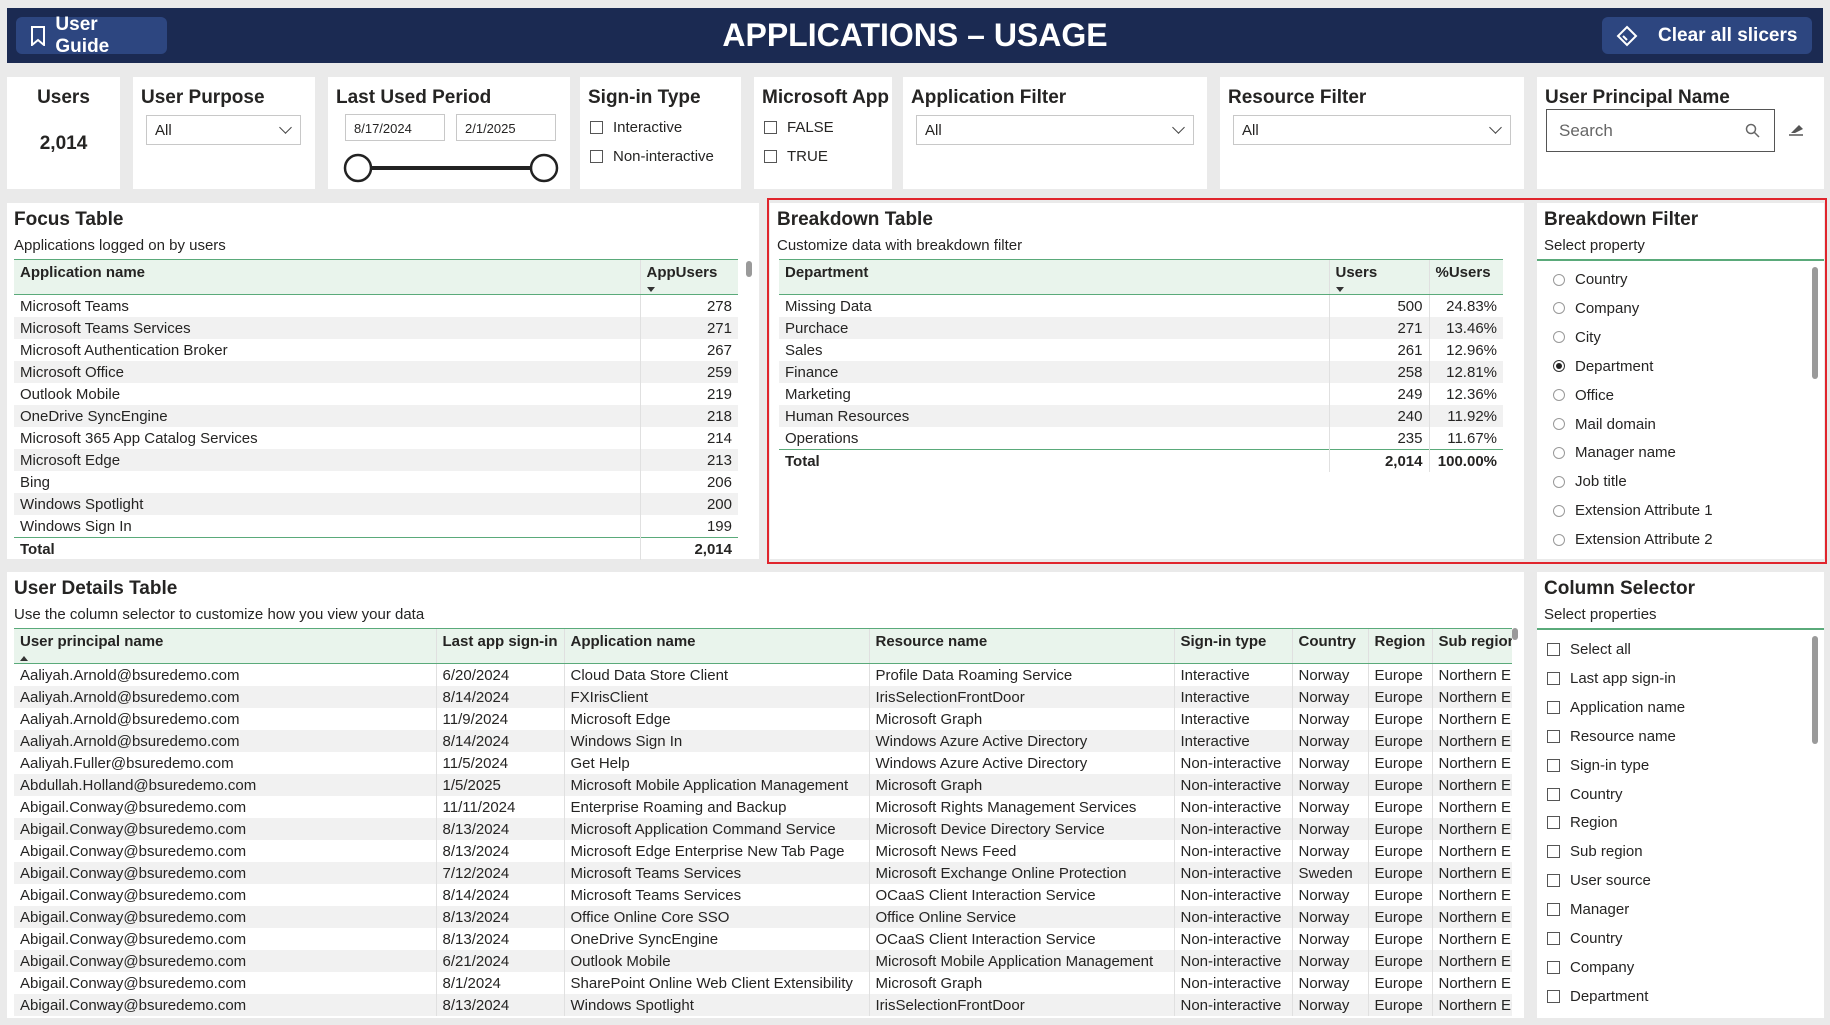 This screenshot has height=1025, width=1830. I want to click on column-header: Resource name, so click(1021, 646).